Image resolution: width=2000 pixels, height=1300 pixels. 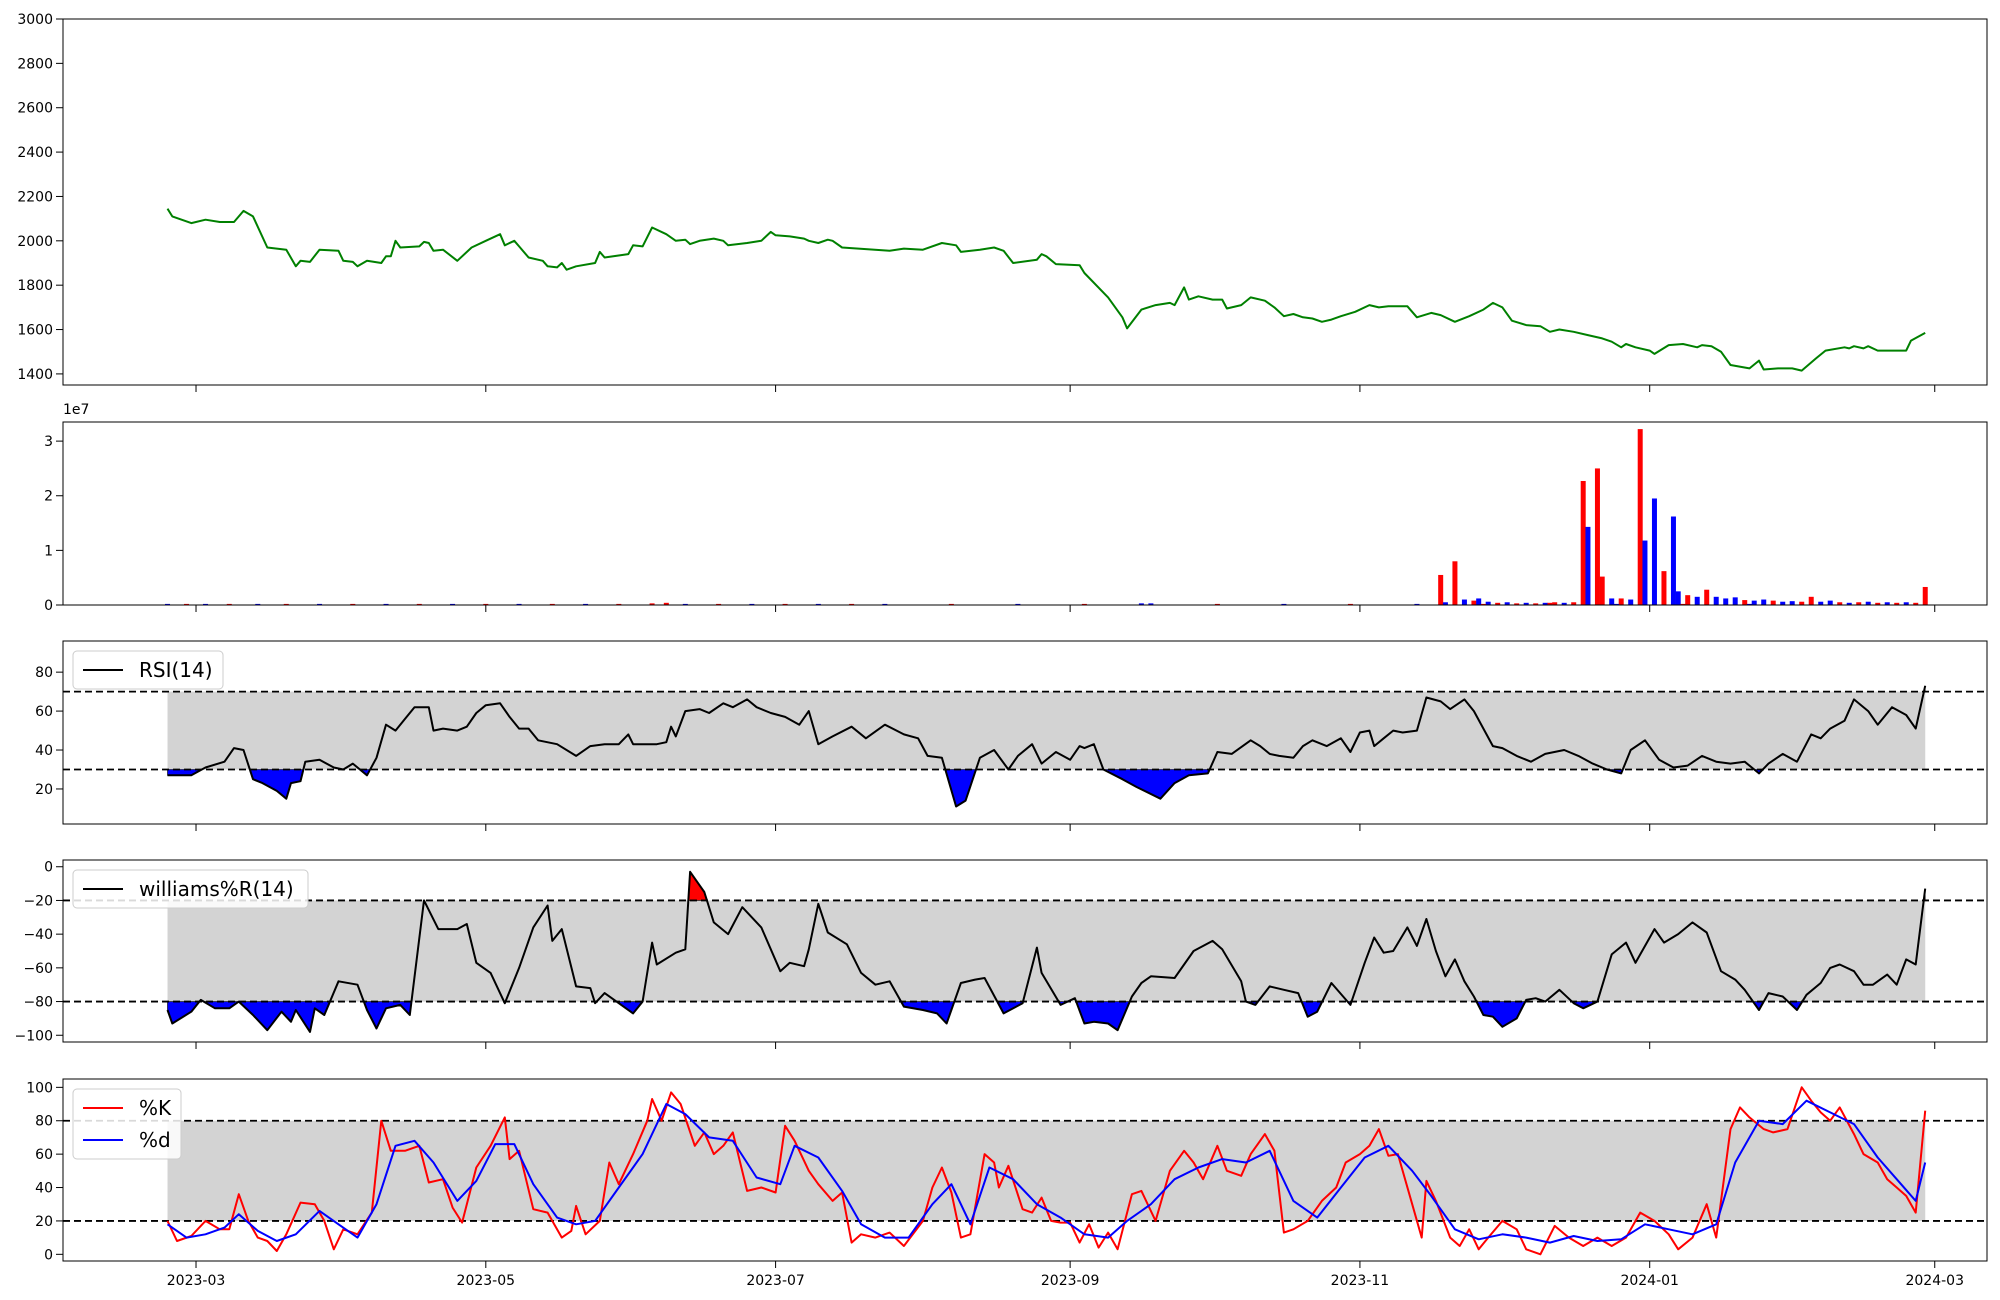 What do you see at coordinates (35, 286) in the screenshot?
I see `y-tick-label: 1800` at bounding box center [35, 286].